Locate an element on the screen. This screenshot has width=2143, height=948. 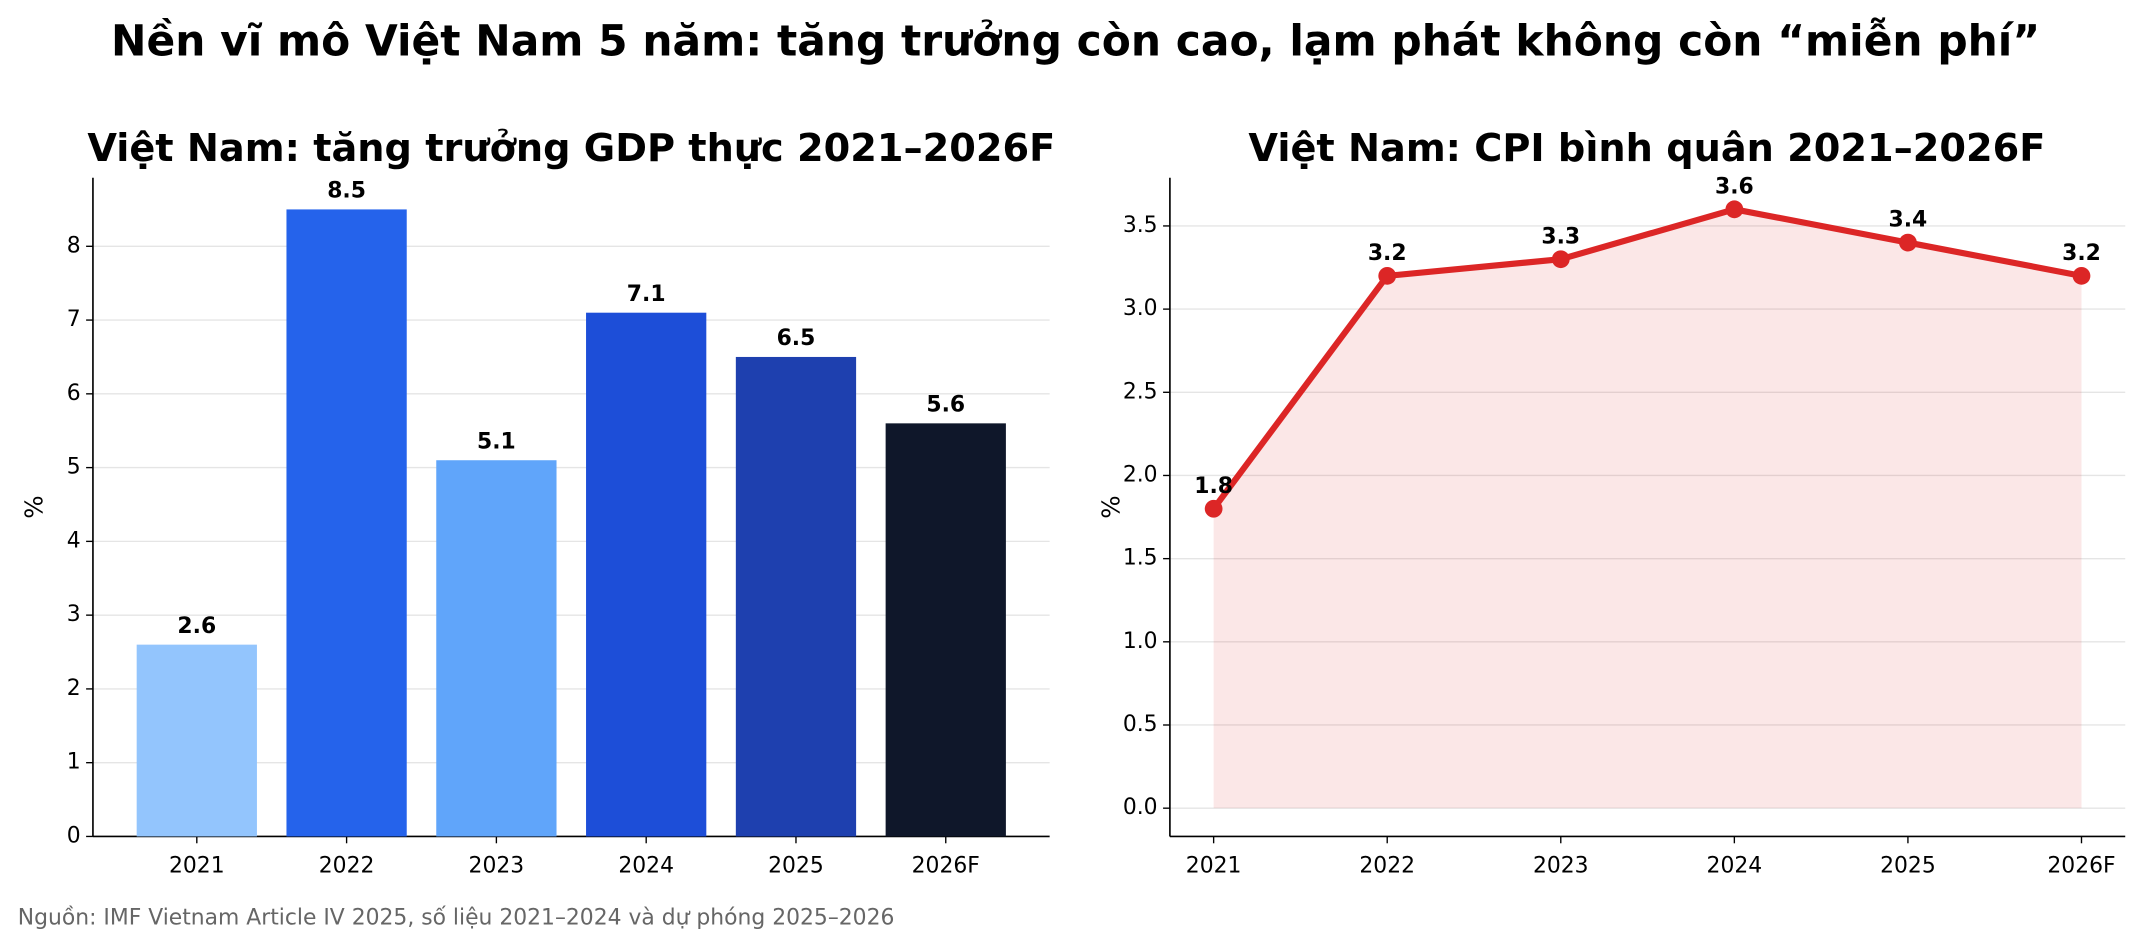
y-tick-label: 5 is located at coordinates (74, 467).